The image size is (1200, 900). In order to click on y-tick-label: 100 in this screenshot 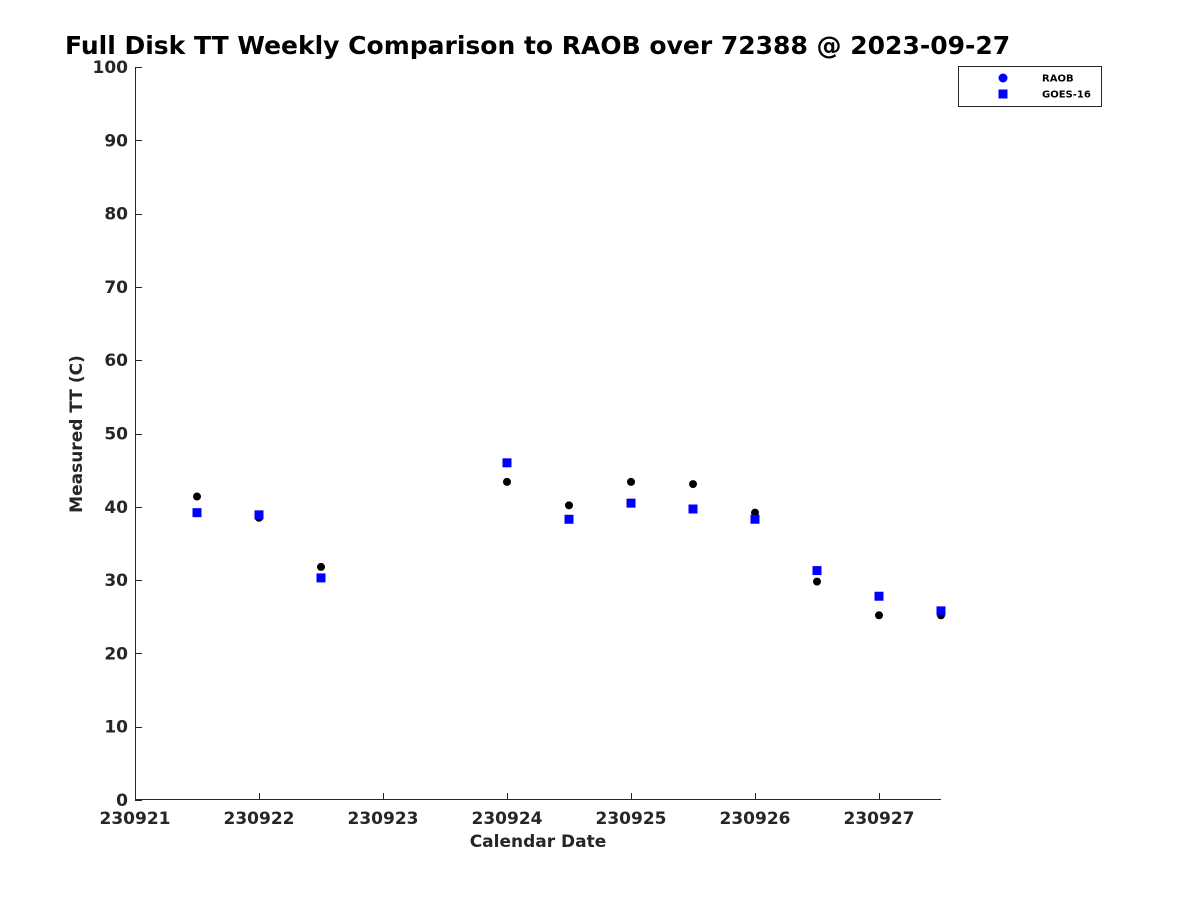, I will do `click(111, 68)`.